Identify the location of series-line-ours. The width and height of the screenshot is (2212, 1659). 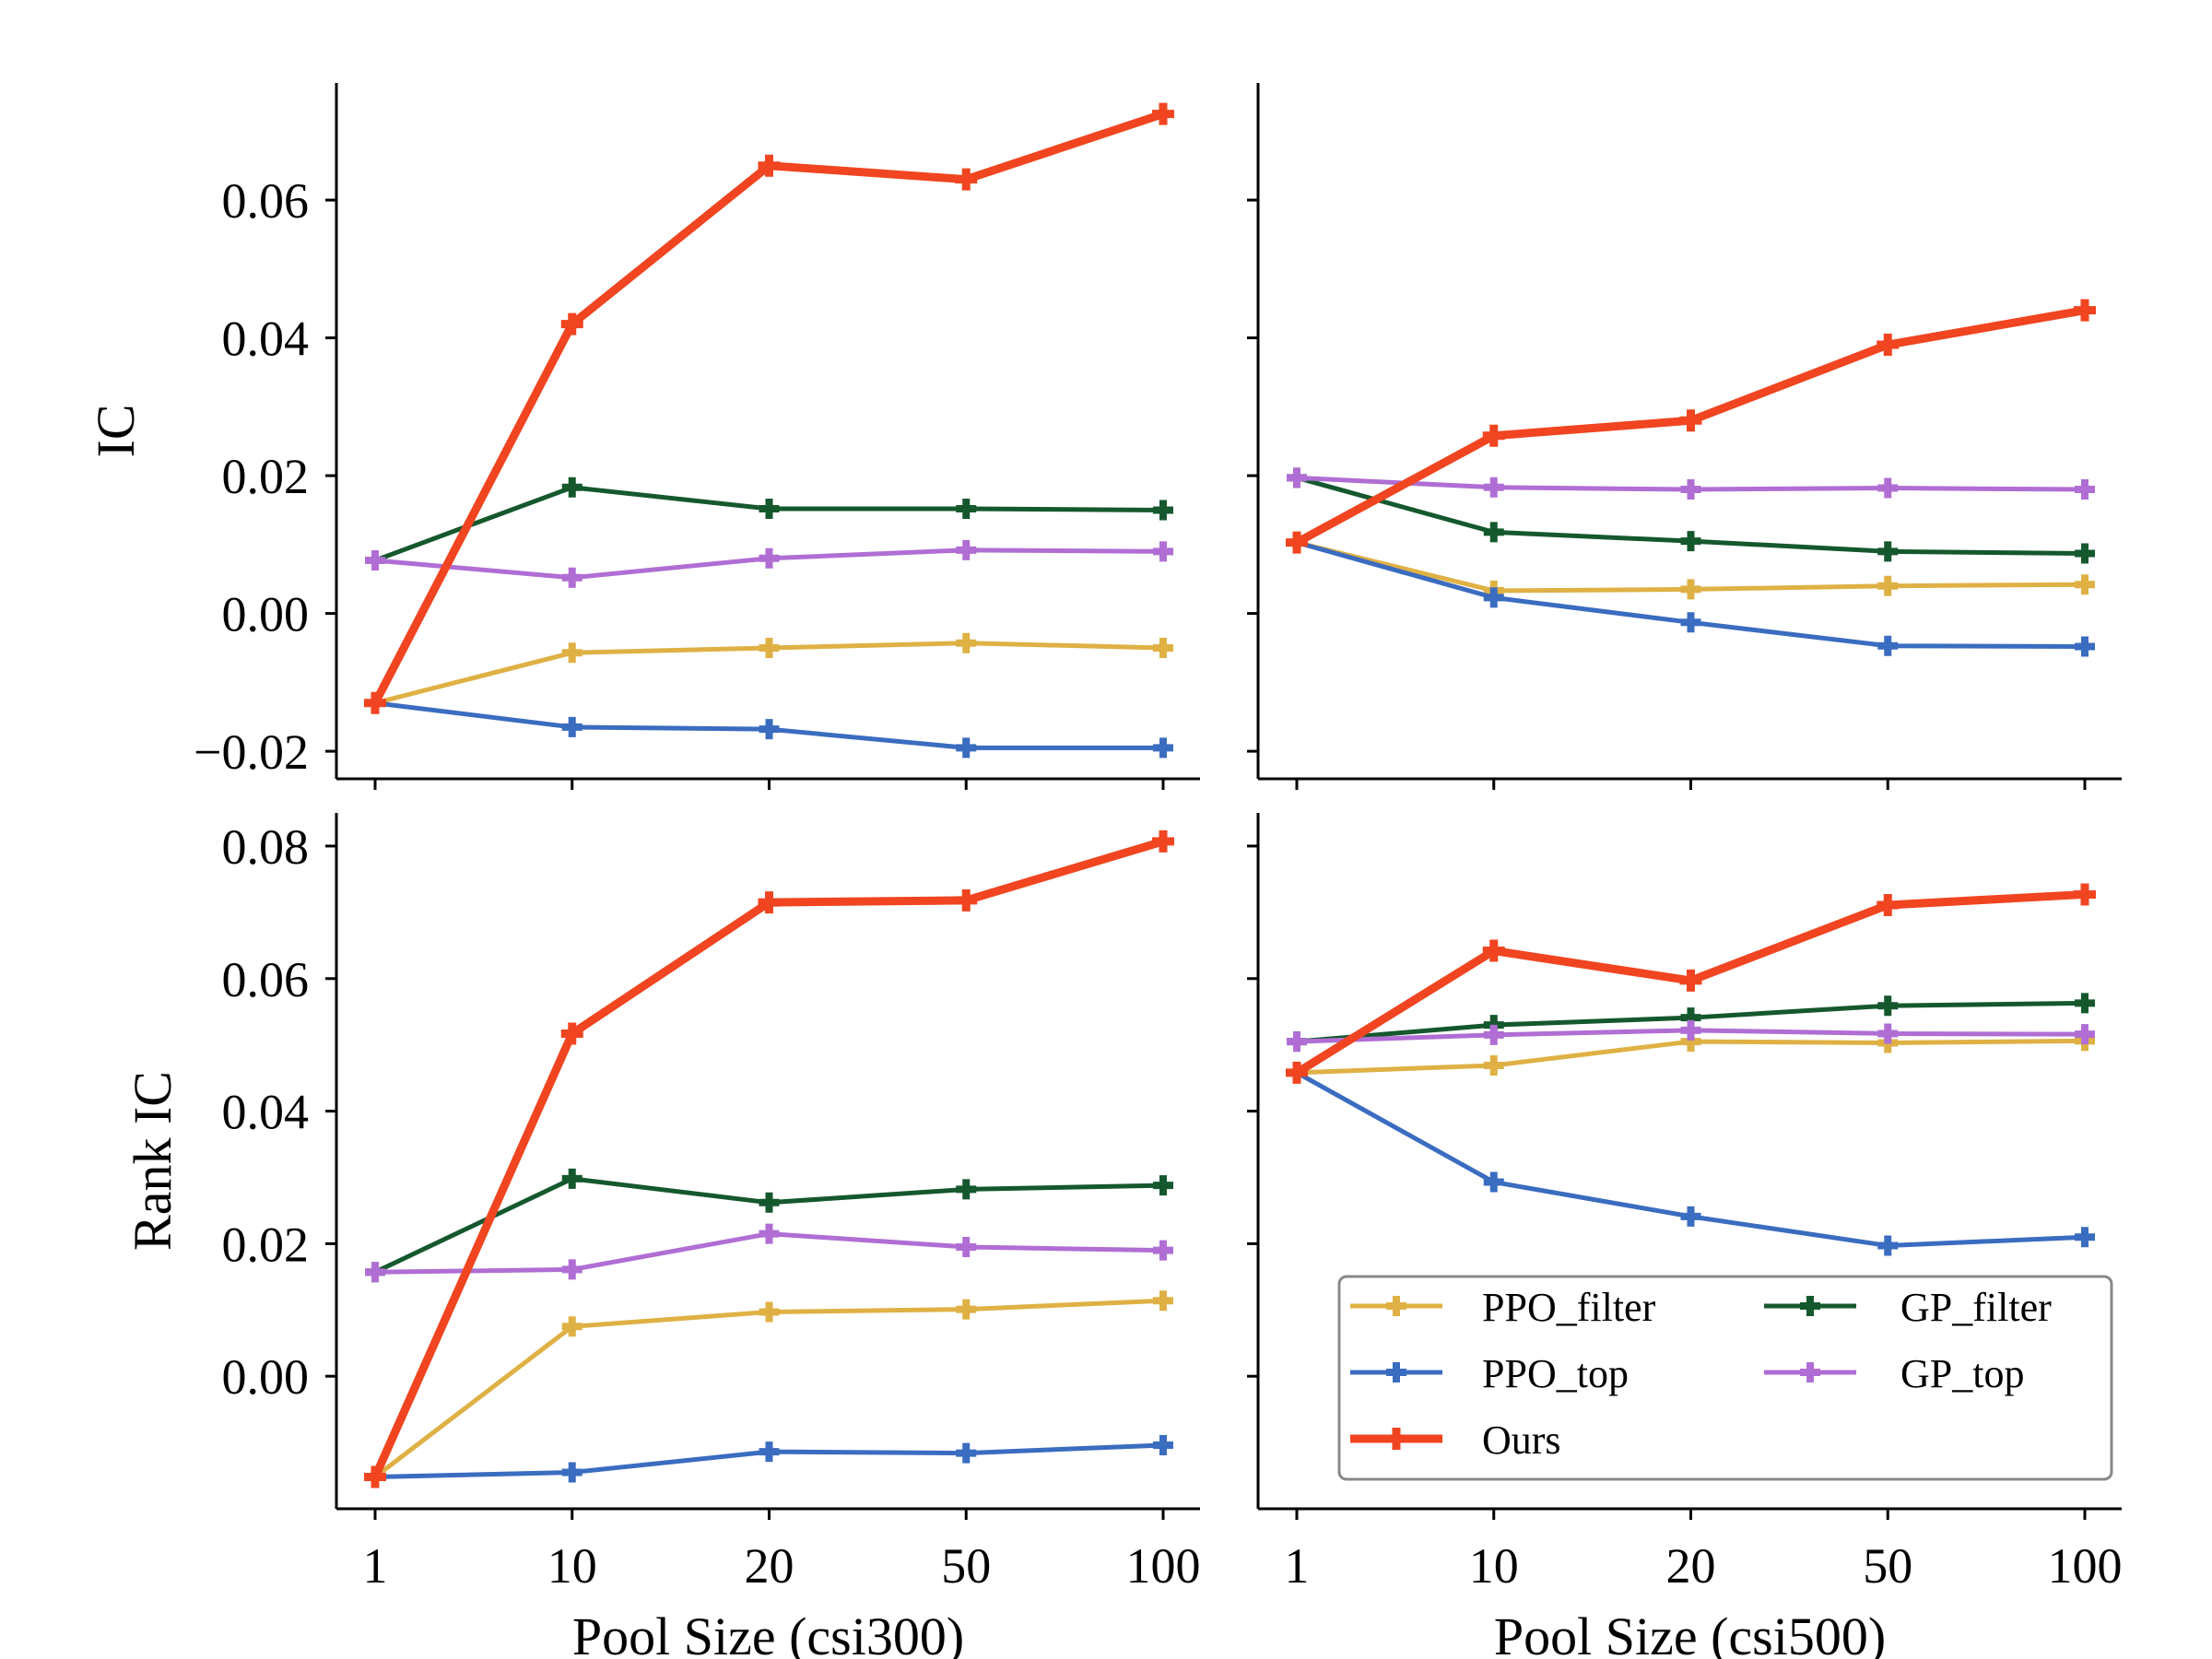
(768, 1158).